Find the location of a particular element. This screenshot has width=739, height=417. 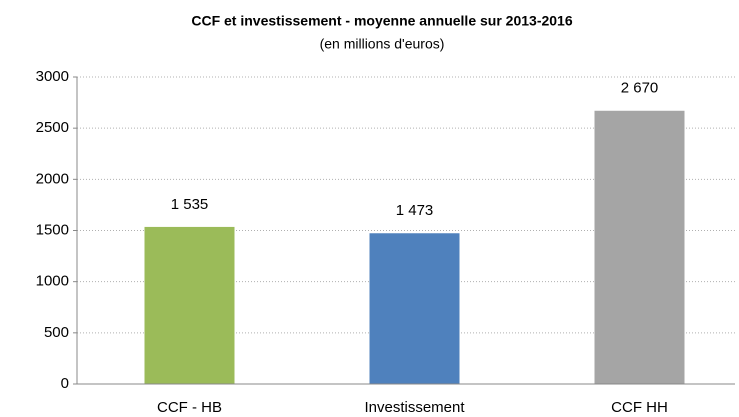

y-tick-label: 1000 is located at coordinates (52, 281).